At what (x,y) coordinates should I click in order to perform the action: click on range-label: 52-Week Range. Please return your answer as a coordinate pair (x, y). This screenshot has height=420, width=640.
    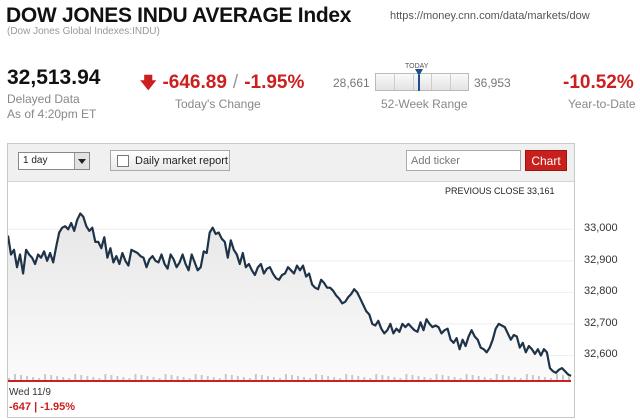
    Looking at the image, I should click on (424, 104).